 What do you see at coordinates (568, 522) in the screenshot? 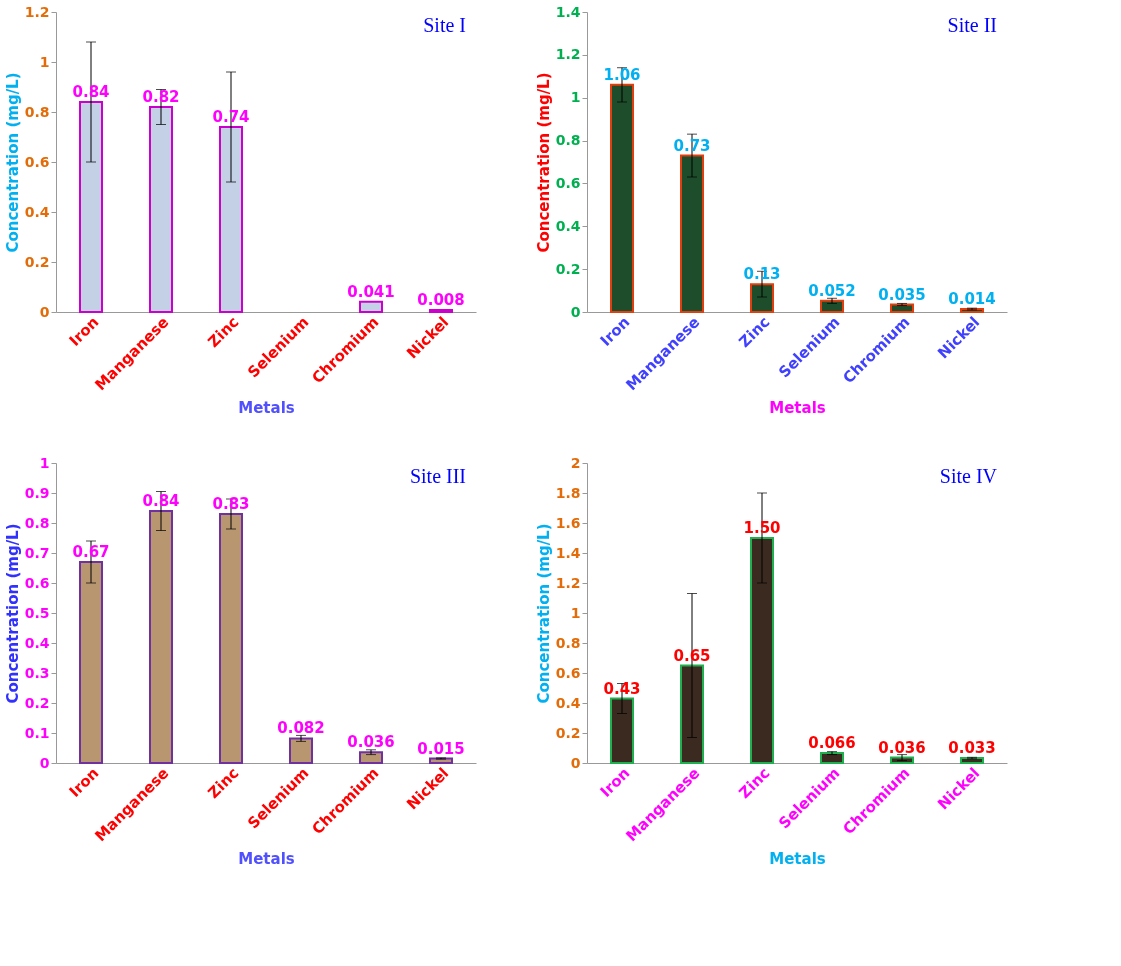
I see `y-tick-label: 1.6` at bounding box center [568, 522].